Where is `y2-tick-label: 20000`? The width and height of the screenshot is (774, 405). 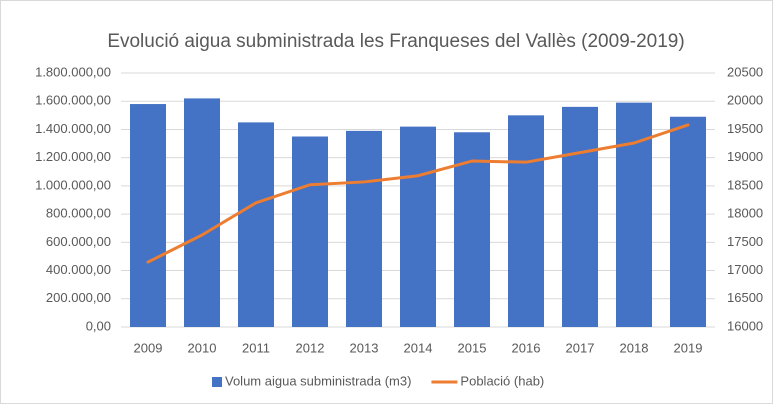 y2-tick-label: 20000 is located at coordinates (745, 100).